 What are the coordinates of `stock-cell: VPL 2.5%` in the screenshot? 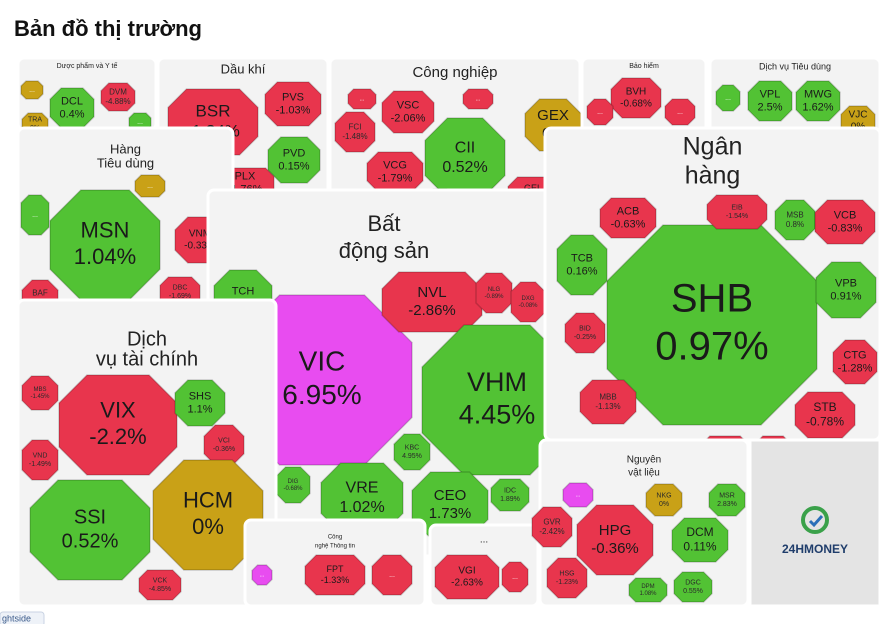 It's located at (770, 101).